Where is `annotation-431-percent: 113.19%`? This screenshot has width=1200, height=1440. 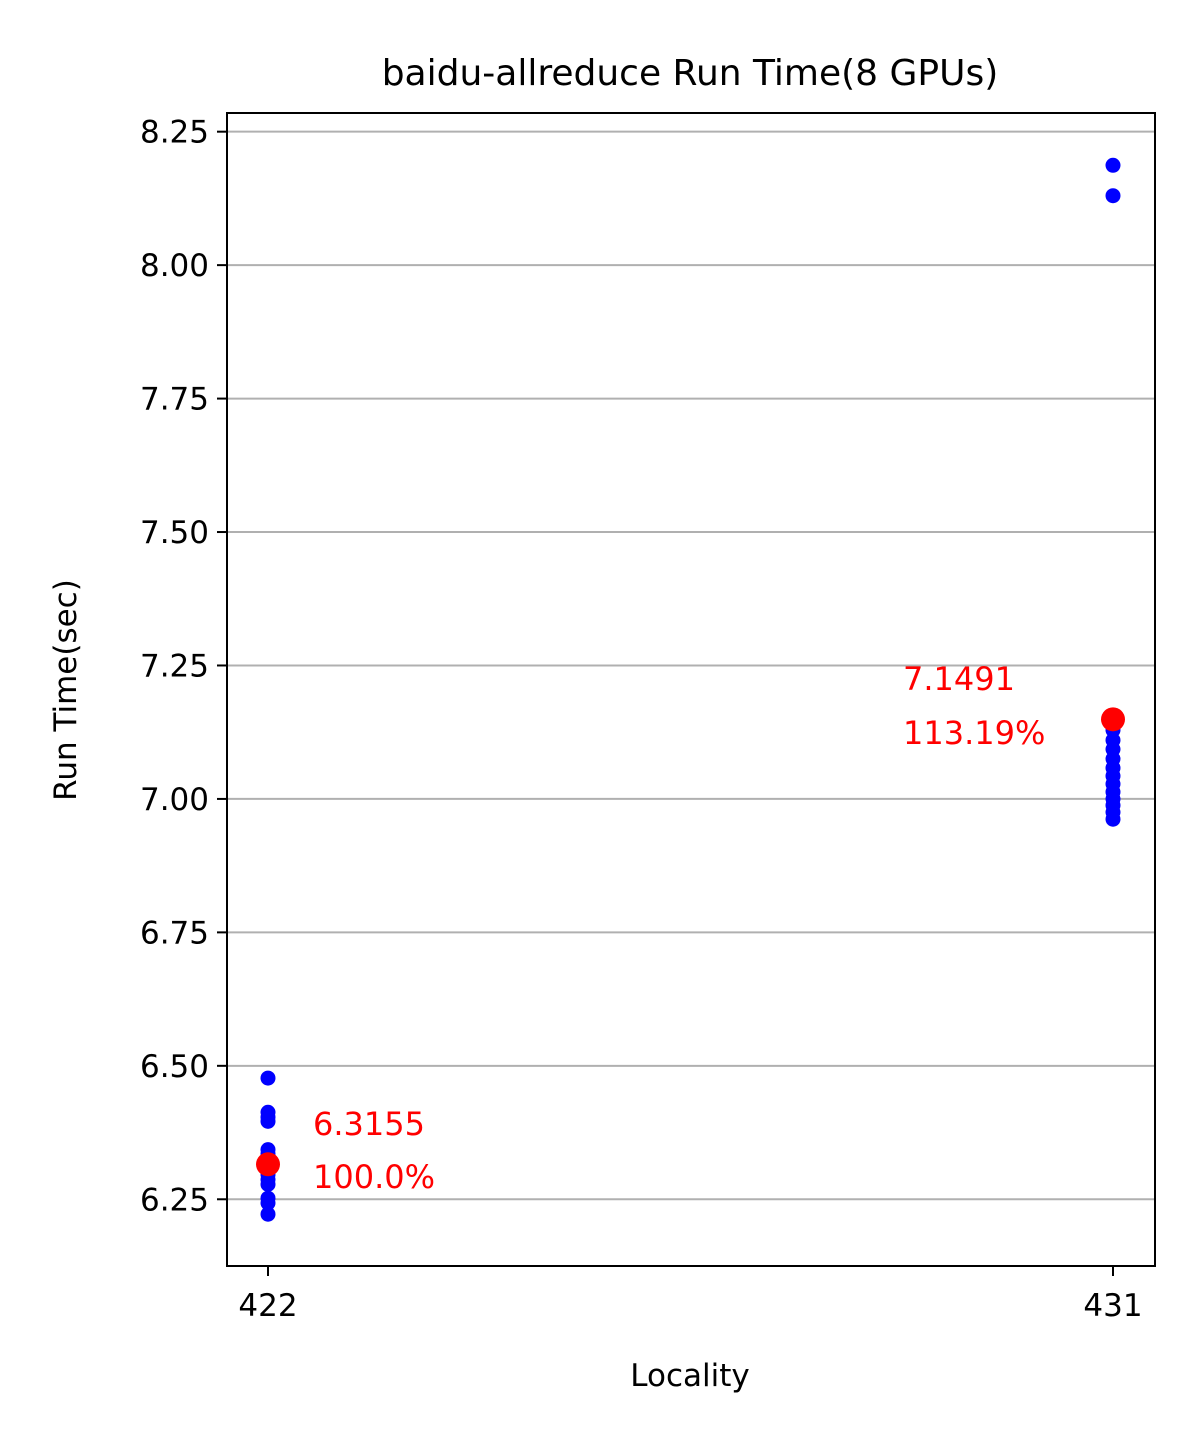
annotation-431-percent: 113.19% is located at coordinates (974, 733).